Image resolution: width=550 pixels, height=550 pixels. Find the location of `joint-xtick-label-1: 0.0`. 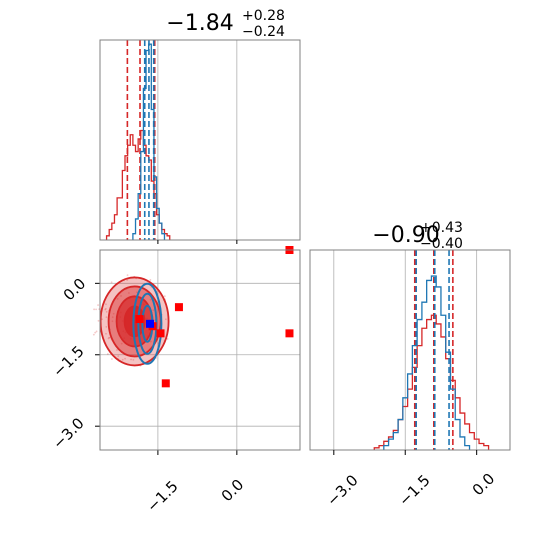

joint-xtick-label-1: 0.0 is located at coordinates (233, 491).